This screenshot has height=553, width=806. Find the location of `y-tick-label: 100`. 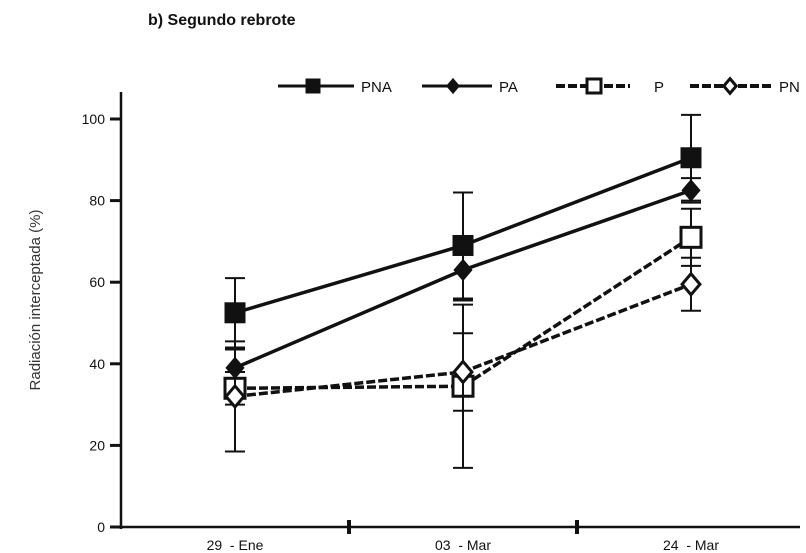

y-tick-label: 100 is located at coordinates (94, 119).